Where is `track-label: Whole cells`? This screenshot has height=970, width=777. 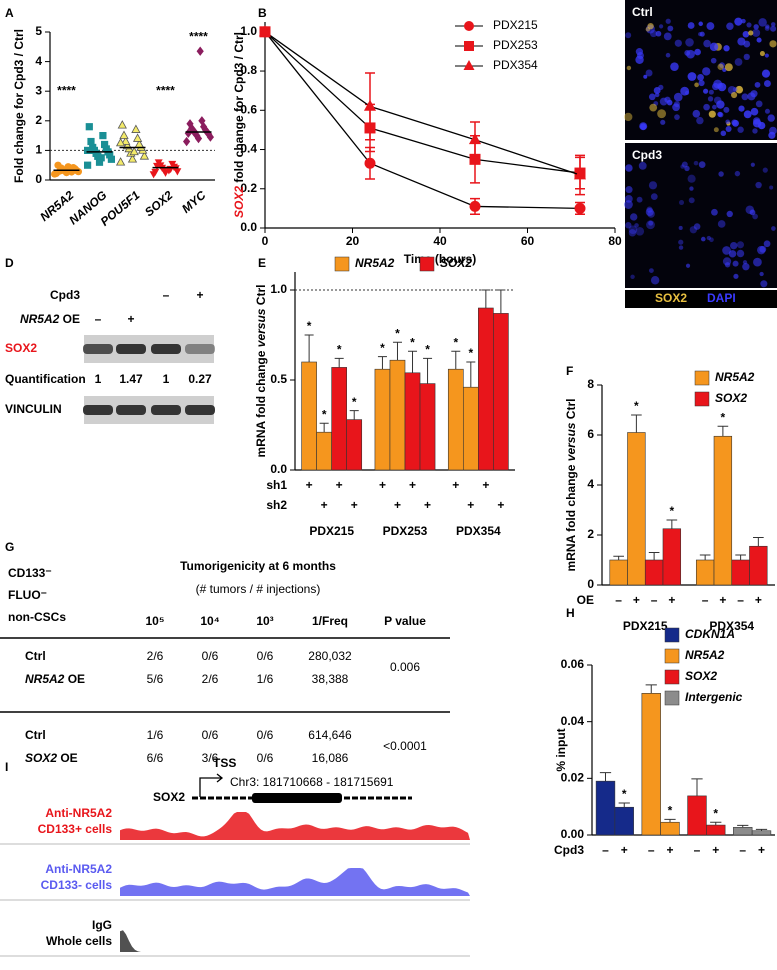
track-label: Whole cells is located at coordinates (79, 941).